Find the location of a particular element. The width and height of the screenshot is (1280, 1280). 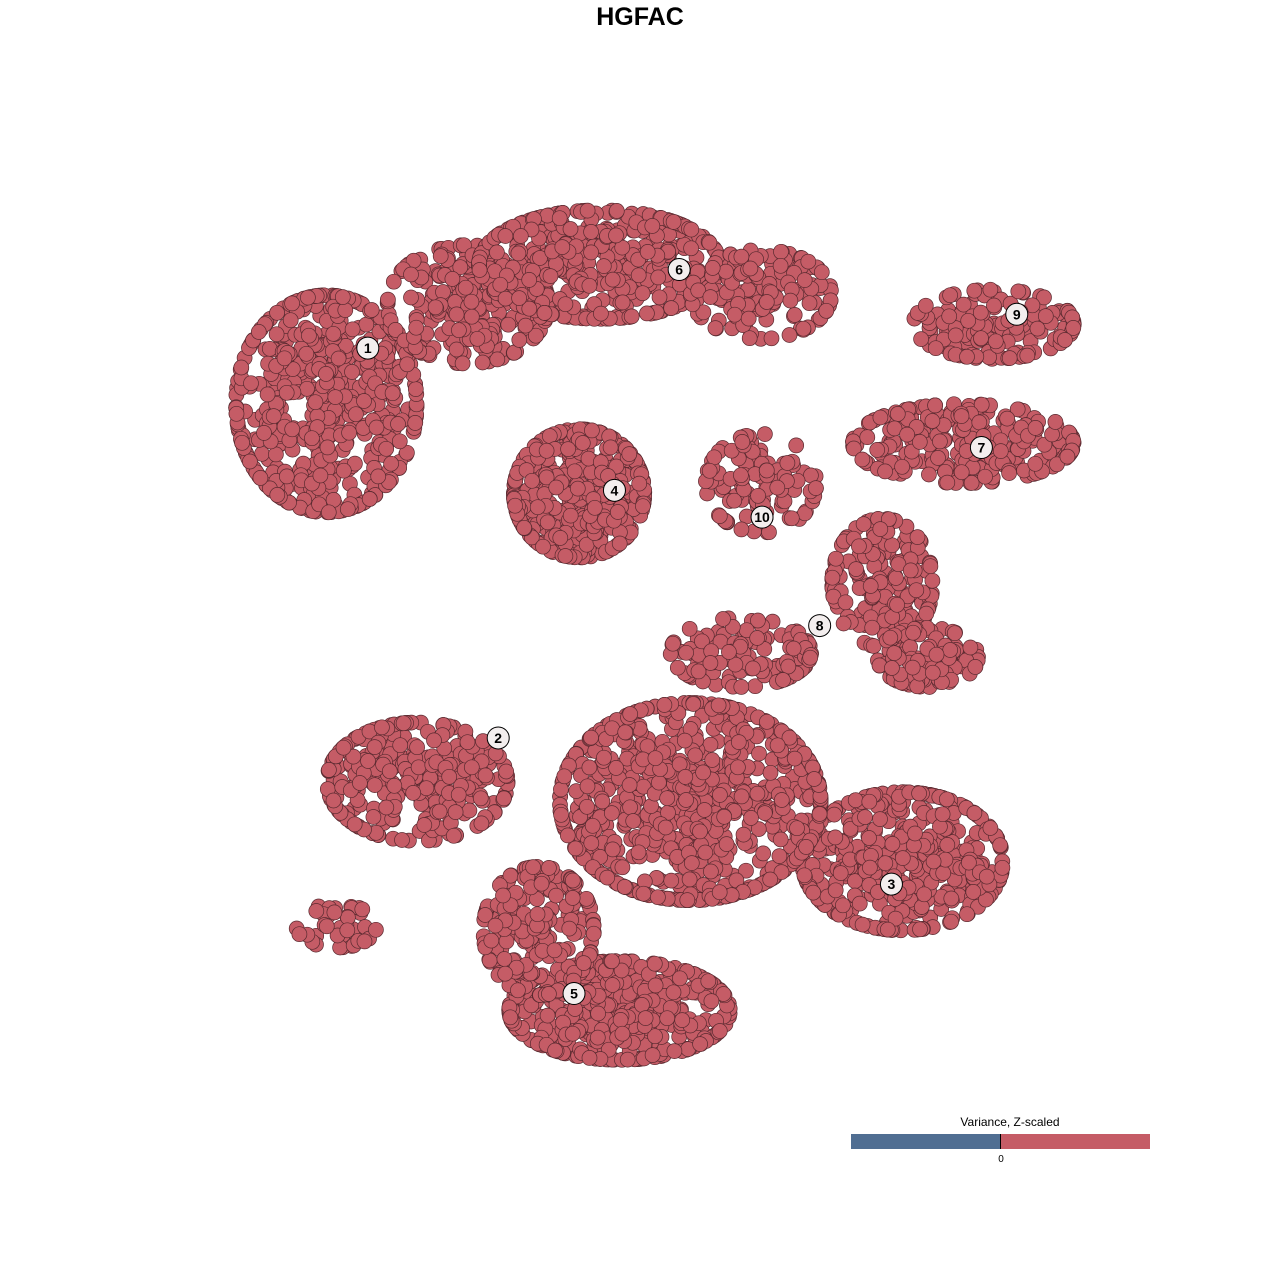

legend-zero-label: 0 is located at coordinates (1001, 1159).